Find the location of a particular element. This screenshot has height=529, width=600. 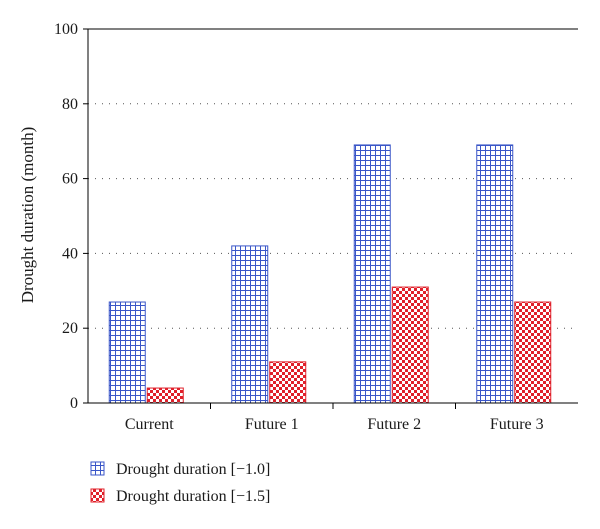

x-category-labels: Current Future 1 Future 2 Future 3 is located at coordinates (334, 424).